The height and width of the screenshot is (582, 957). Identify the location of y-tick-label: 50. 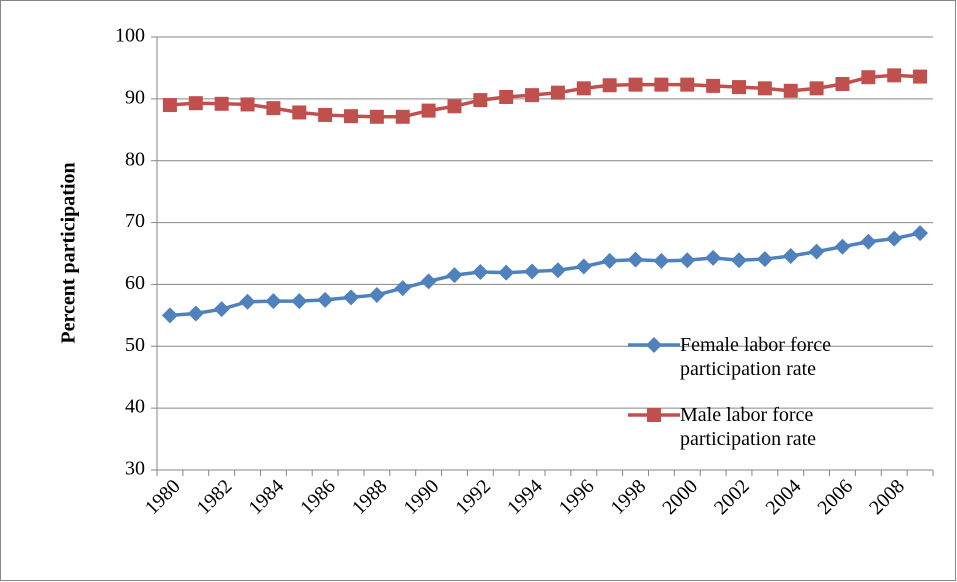
(135, 345).